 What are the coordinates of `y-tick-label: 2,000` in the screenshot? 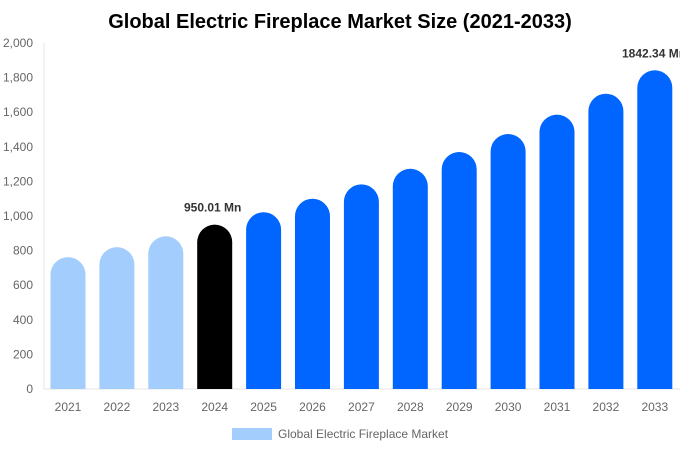 It's located at (18, 43).